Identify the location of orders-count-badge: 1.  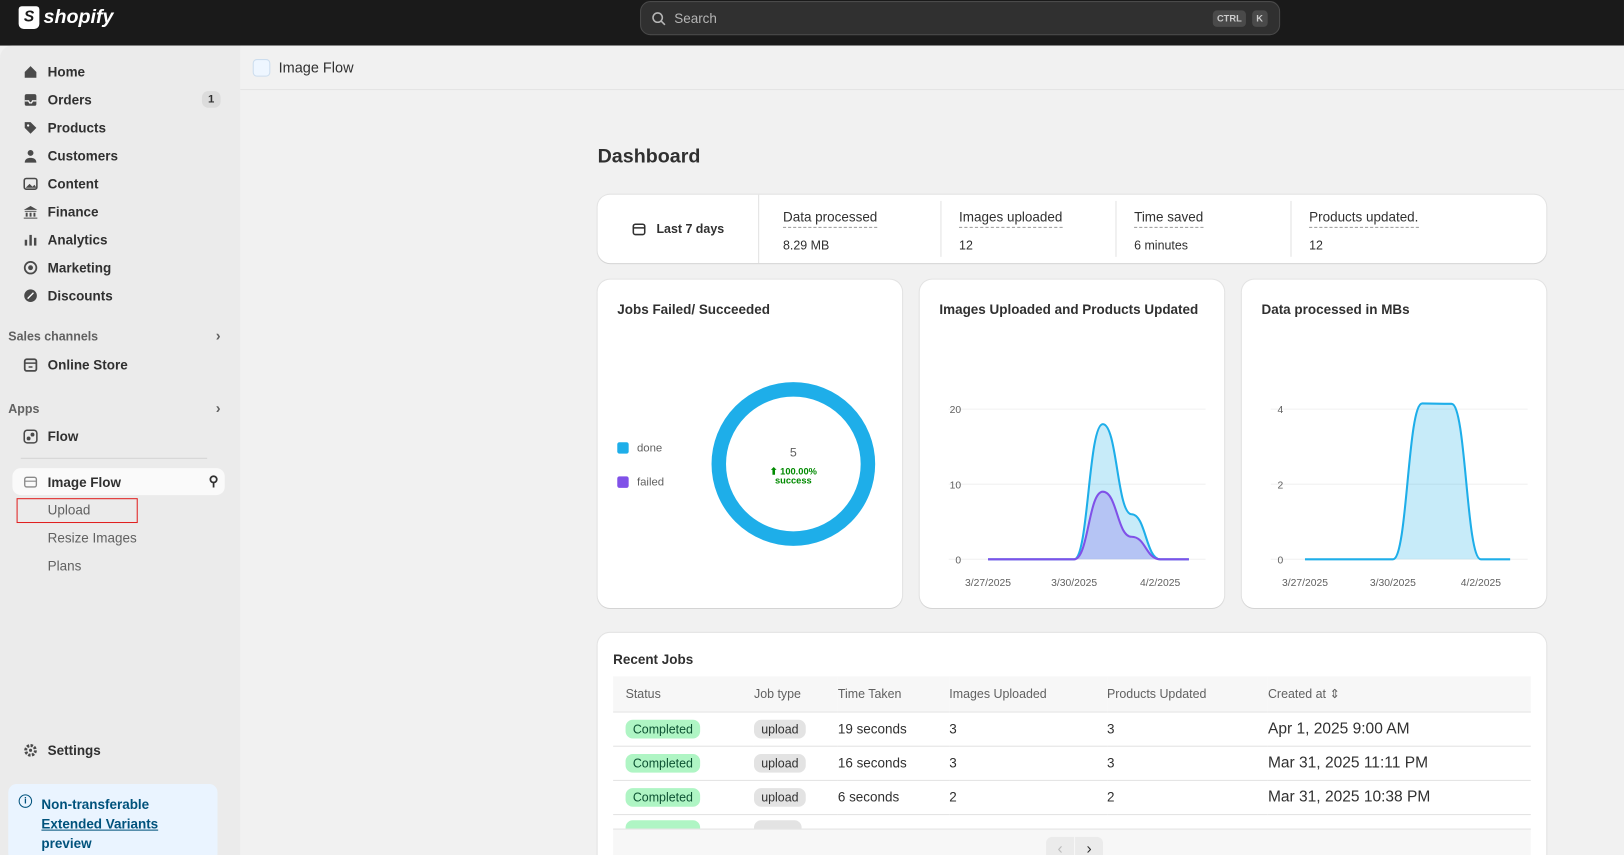
(211, 99).